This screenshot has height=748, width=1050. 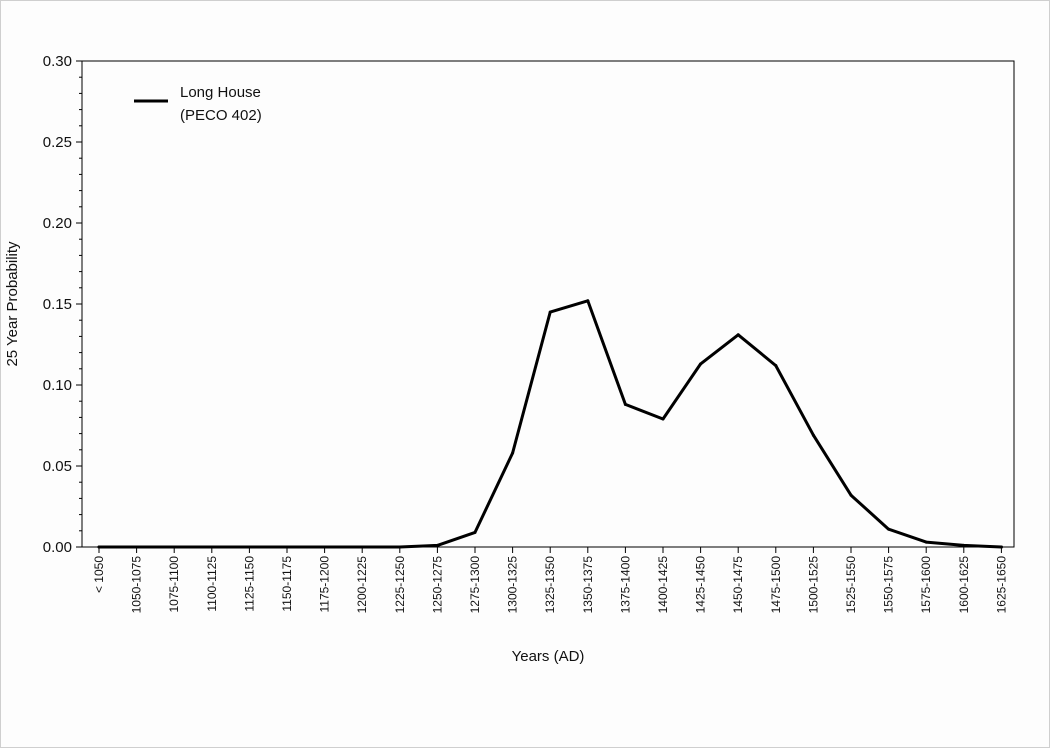 What do you see at coordinates (325, 584) in the screenshot?
I see `x-tick-label-6: 1175-1200` at bounding box center [325, 584].